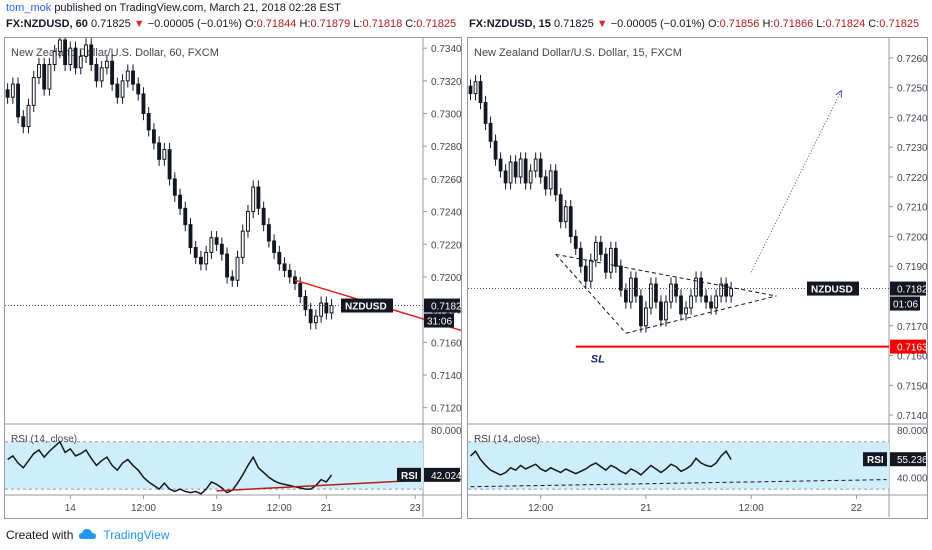 The width and height of the screenshot is (932, 550). What do you see at coordinates (29, 8) in the screenshot?
I see `author-link: tom_mok` at bounding box center [29, 8].